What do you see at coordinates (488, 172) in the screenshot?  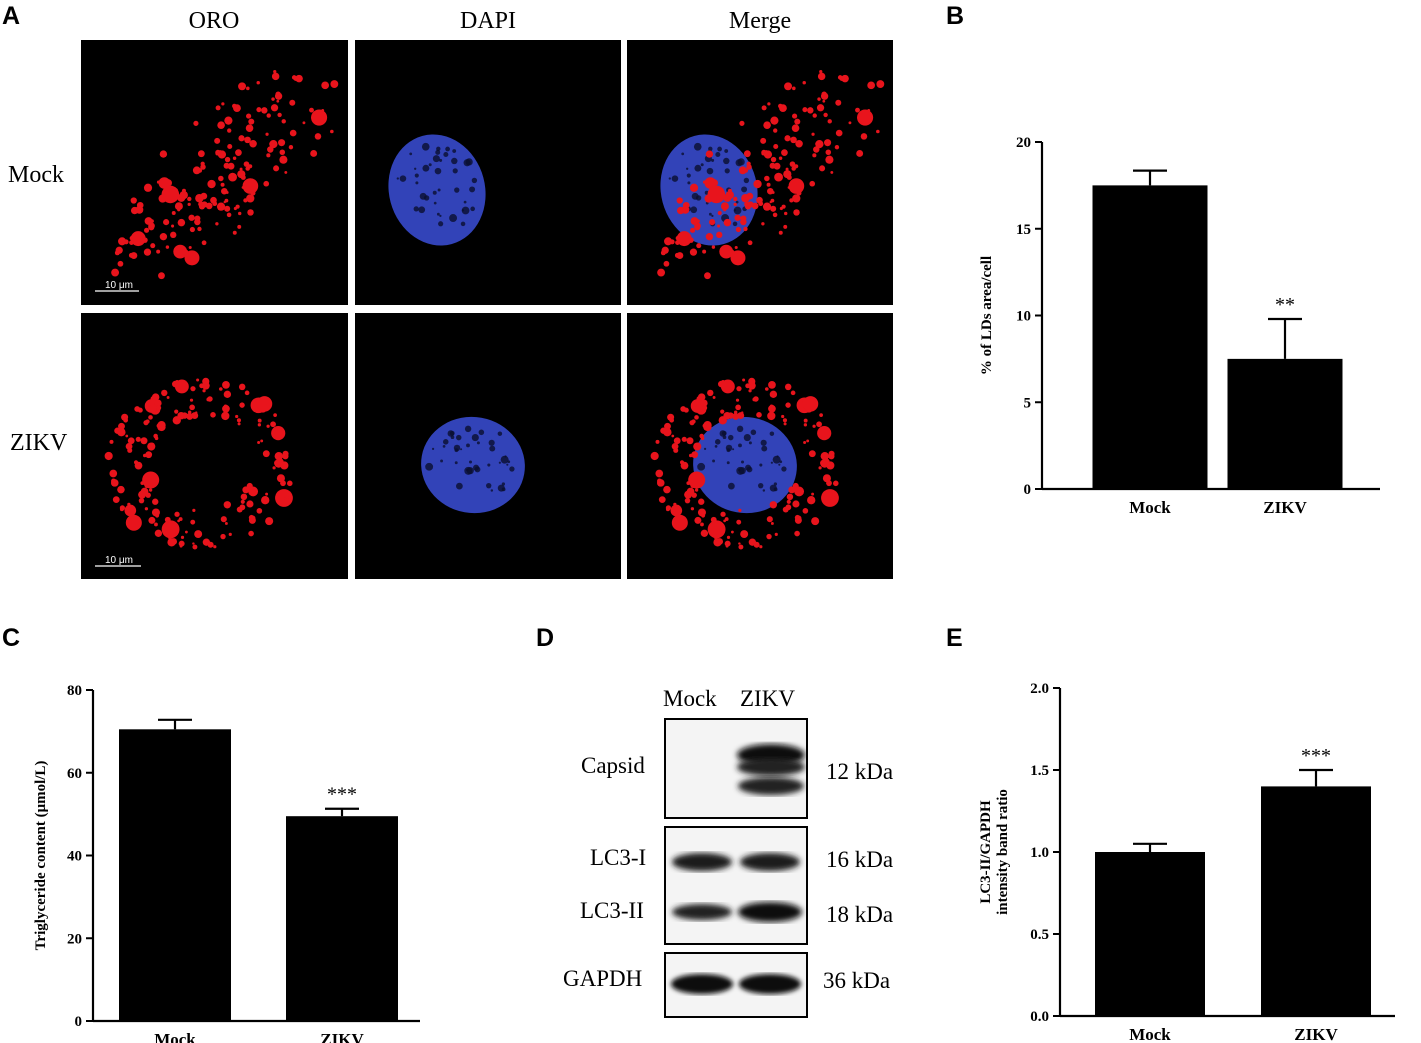 I see `micrograph-mock-dapi` at bounding box center [488, 172].